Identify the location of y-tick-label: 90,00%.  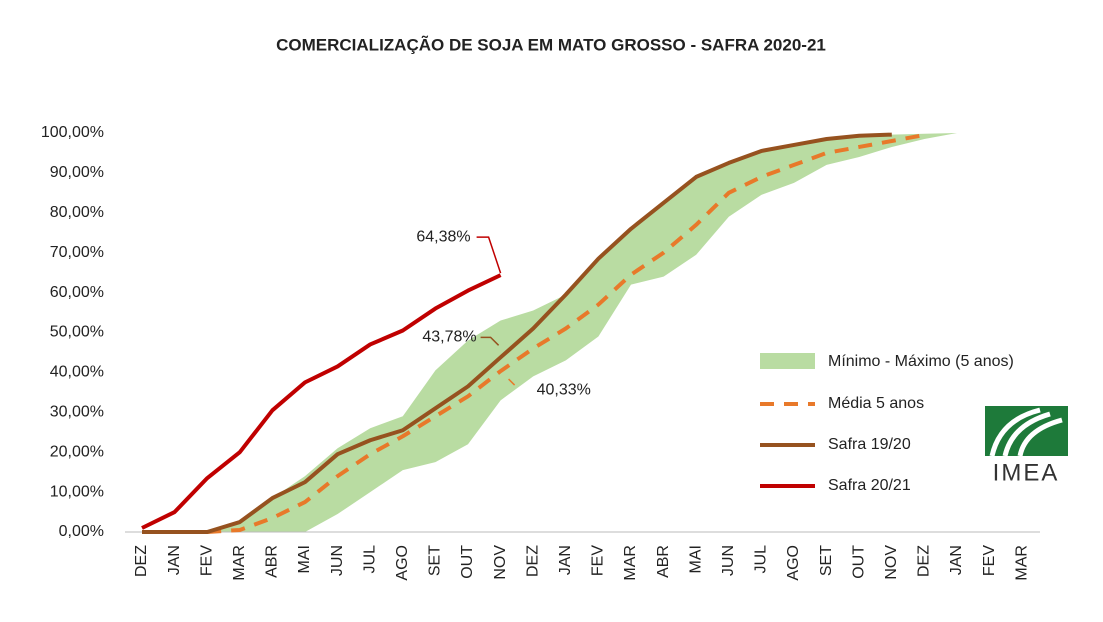
(77, 172).